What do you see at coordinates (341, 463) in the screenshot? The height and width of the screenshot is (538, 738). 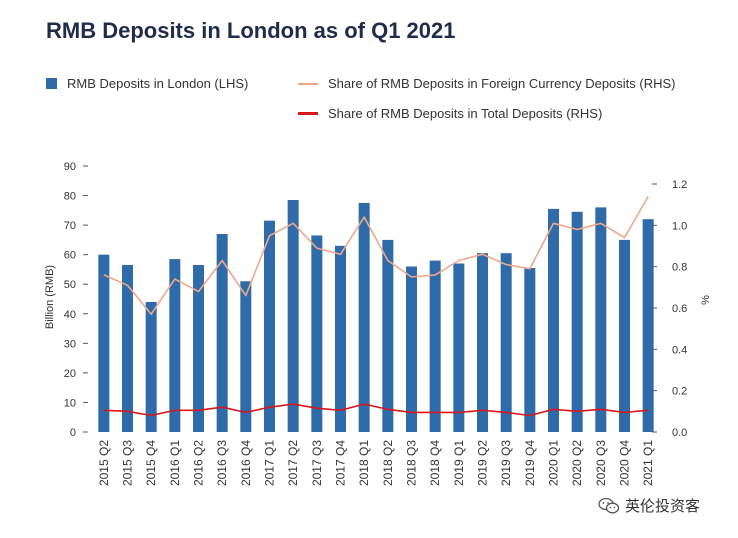 I see `x-tick-label: 2017 Q4` at bounding box center [341, 463].